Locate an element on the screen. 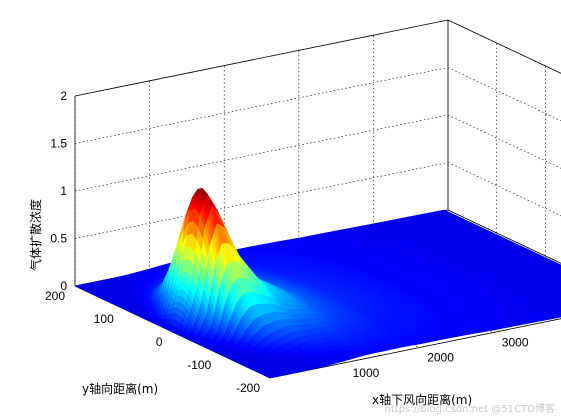 This screenshot has height=420, width=561. x-tick-label: 3000 is located at coordinates (515, 342).